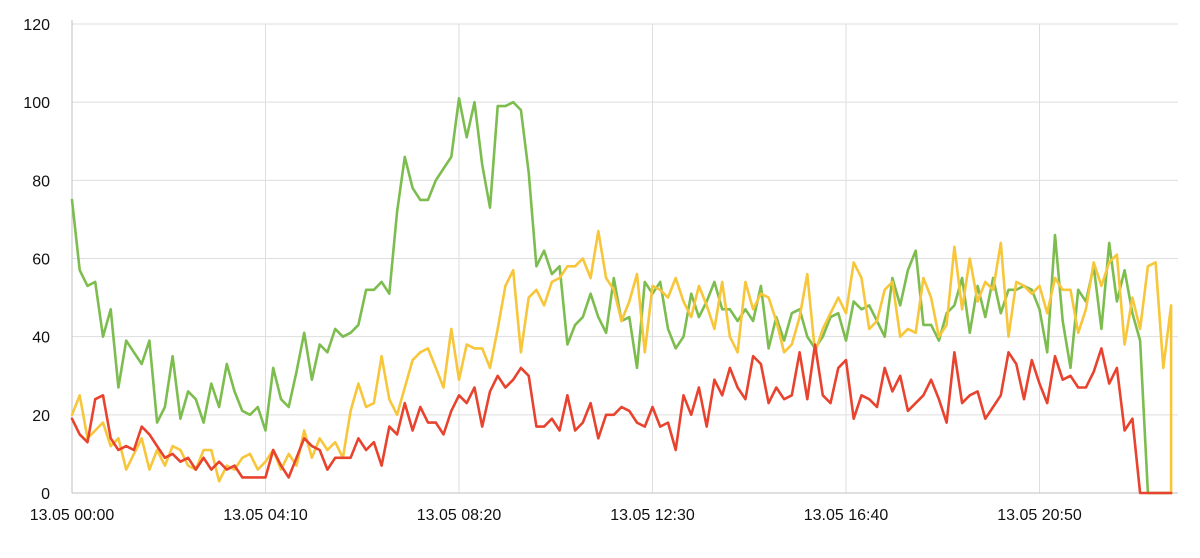 This screenshot has width=1200, height=558. Describe the element at coordinates (45, 494) in the screenshot. I see `y-tick-label: 0` at that location.